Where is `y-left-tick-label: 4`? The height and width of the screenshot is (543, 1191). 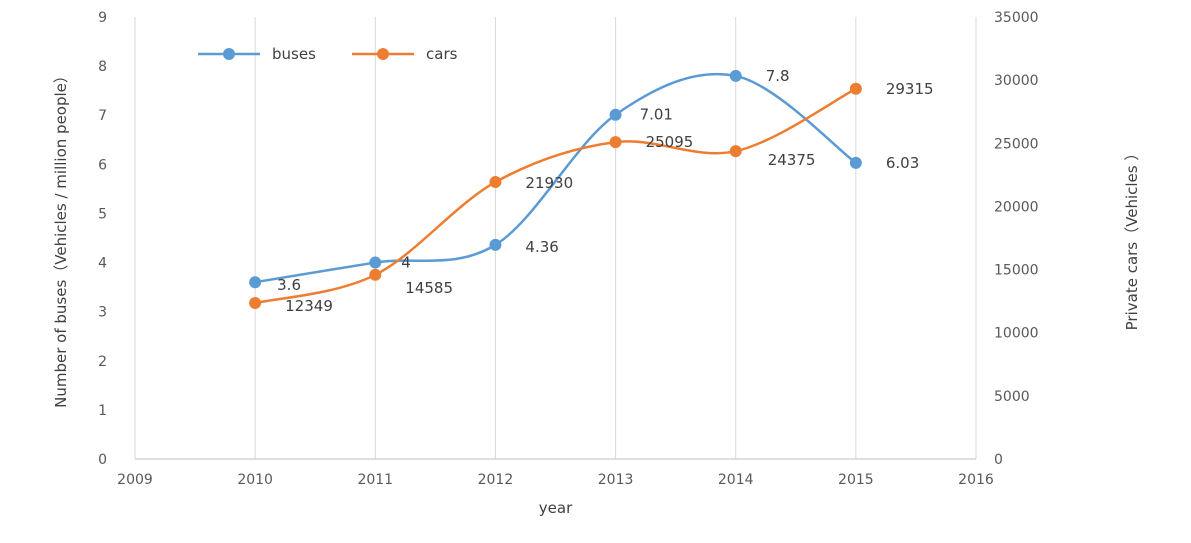 y-left-tick-label: 4 is located at coordinates (102, 264).